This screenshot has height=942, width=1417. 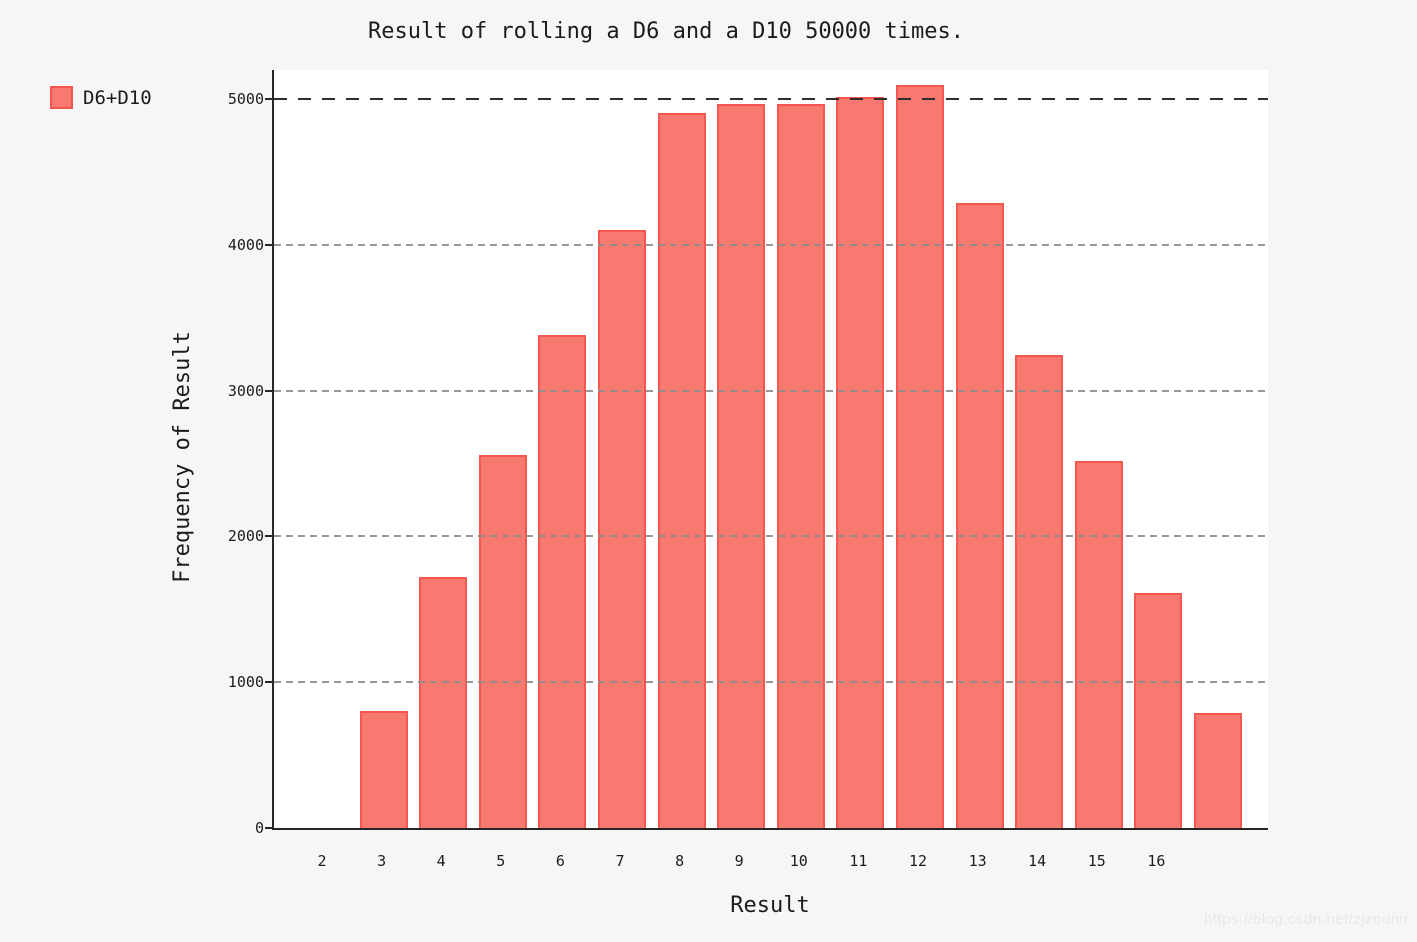 I want to click on x-tick-label: 5, so click(x=501, y=861).